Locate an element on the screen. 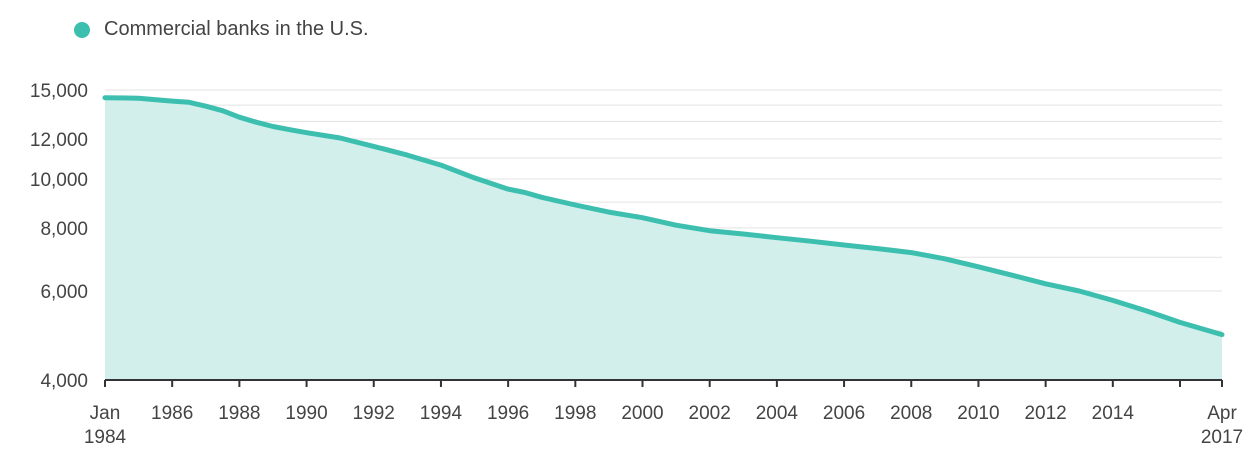  legend-label-commercial-banks: Commercial banks in the U.S. is located at coordinates (236, 29).